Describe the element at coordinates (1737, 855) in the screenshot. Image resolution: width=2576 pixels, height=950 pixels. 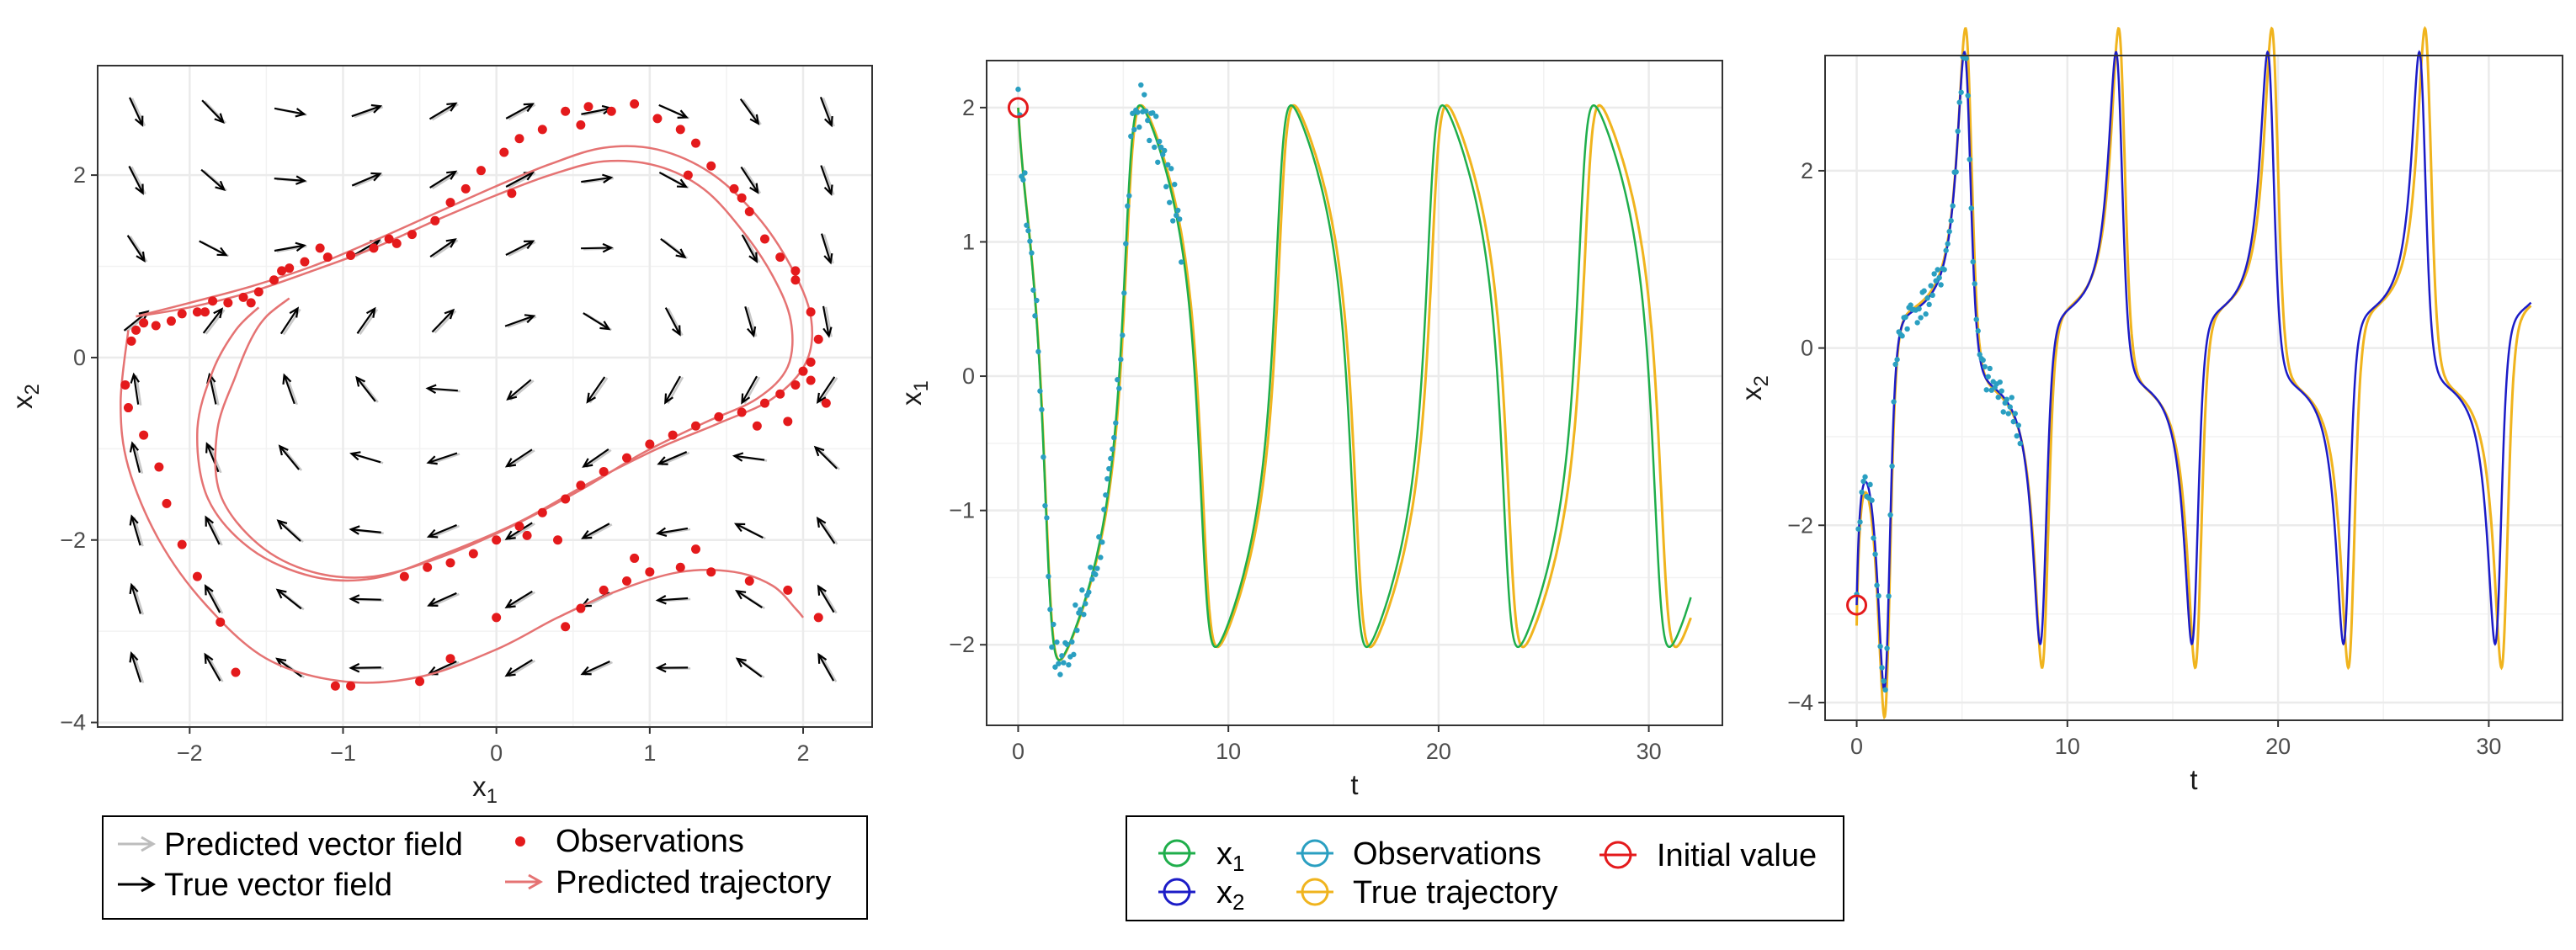
I see `legend-label-initial-value: Initial value` at that location.